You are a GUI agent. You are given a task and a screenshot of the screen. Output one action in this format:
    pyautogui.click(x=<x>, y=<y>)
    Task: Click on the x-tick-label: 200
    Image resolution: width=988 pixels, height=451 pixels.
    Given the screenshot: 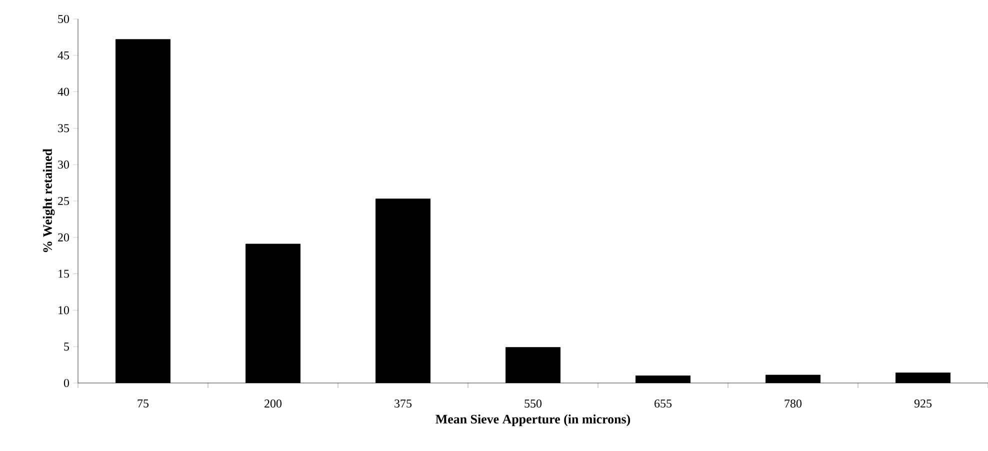 What is the action you would take?
    pyautogui.click(x=273, y=404)
    